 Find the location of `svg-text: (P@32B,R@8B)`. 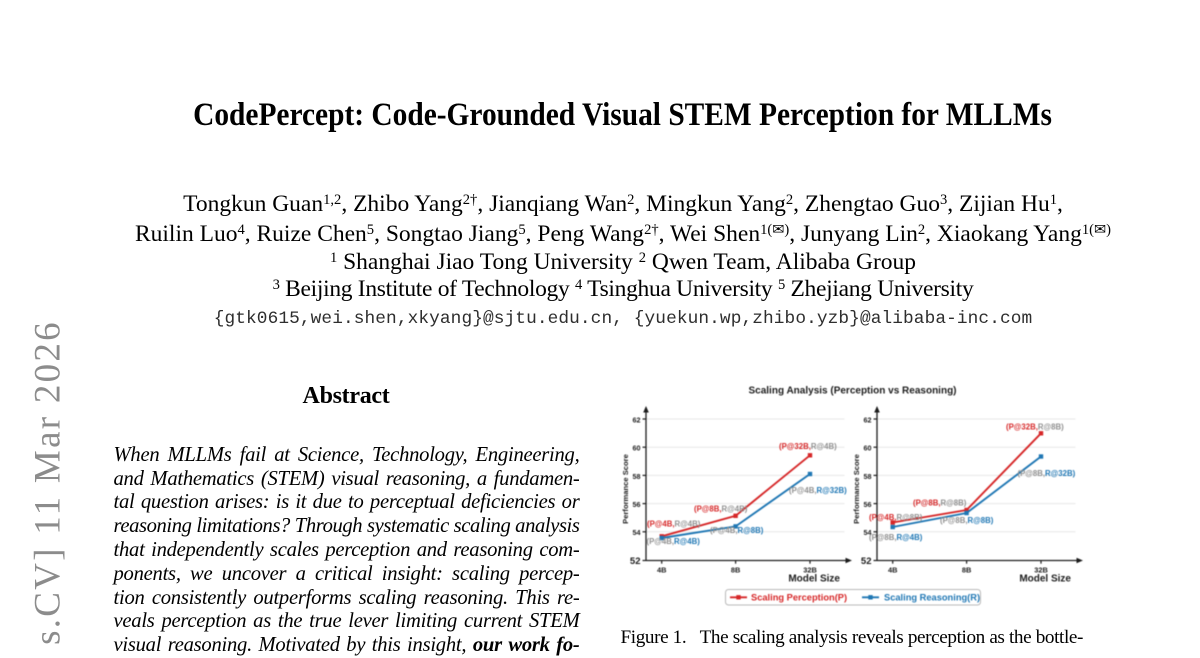

svg-text: (P@32B,R@8B) is located at coordinates (1035, 427).